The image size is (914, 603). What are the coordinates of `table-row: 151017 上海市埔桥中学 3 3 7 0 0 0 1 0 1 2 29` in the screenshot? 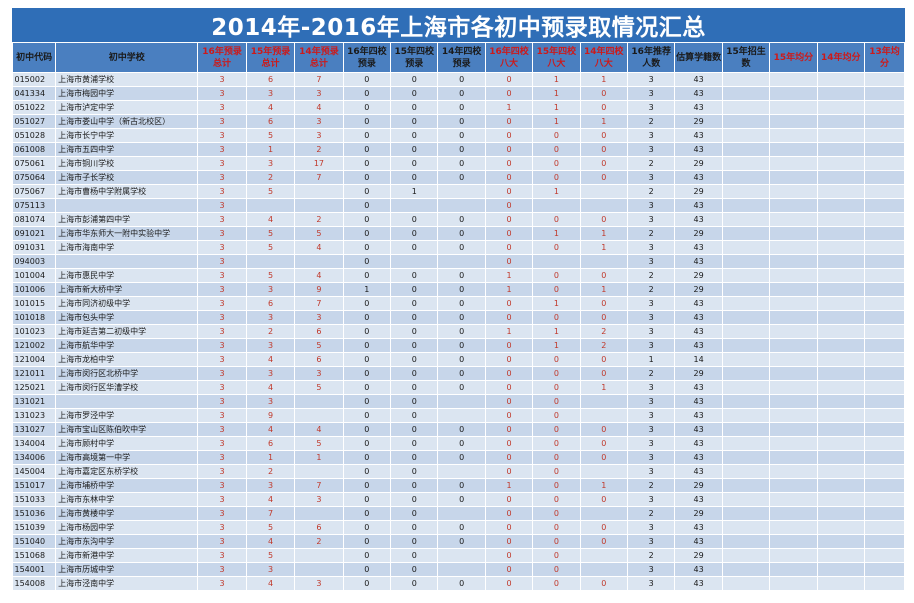 It's located at (459, 485).